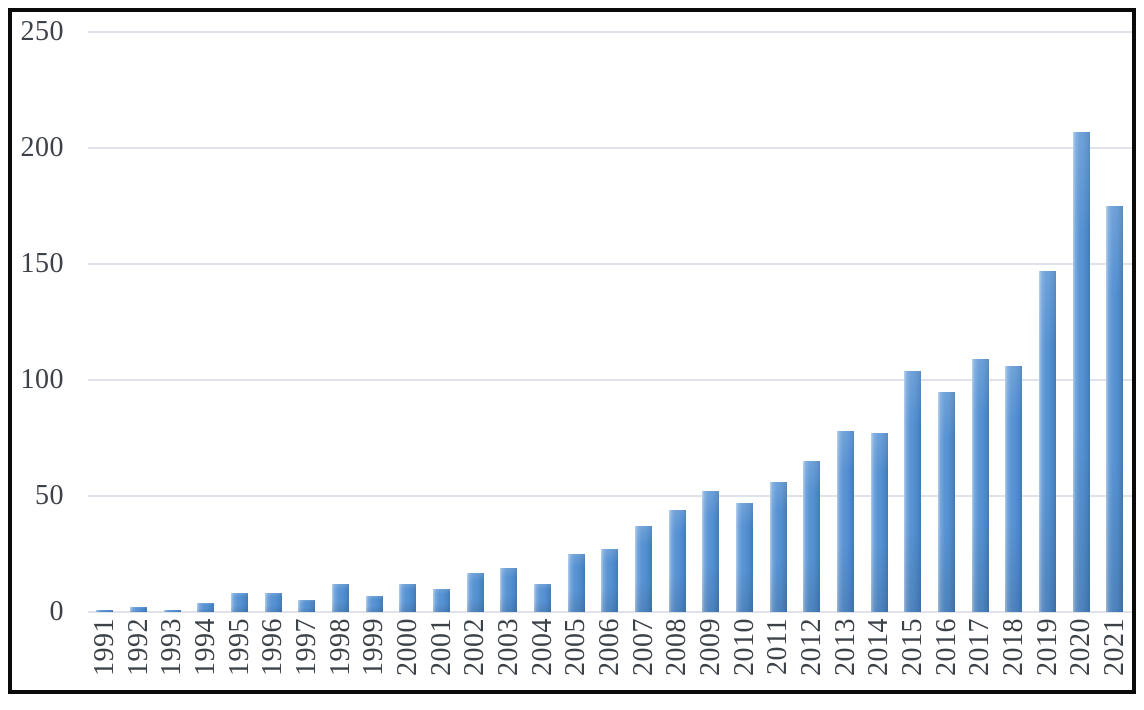 The height and width of the screenshot is (710, 1144). Describe the element at coordinates (644, 322) in the screenshot. I see `bar-column-2007` at that location.